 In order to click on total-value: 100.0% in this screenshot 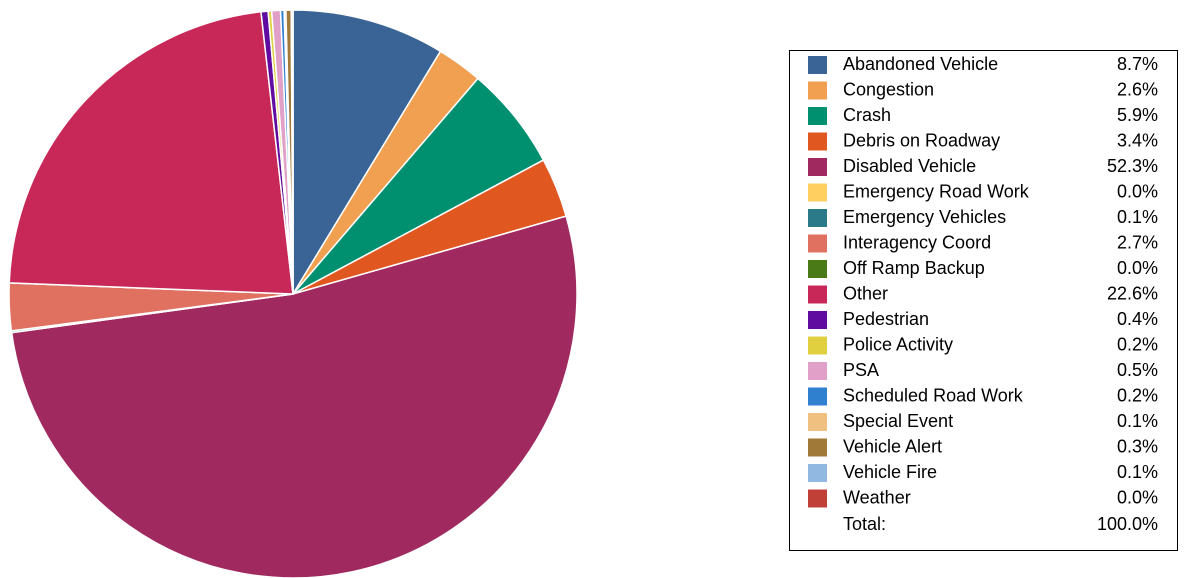, I will do `click(1127, 524)`.